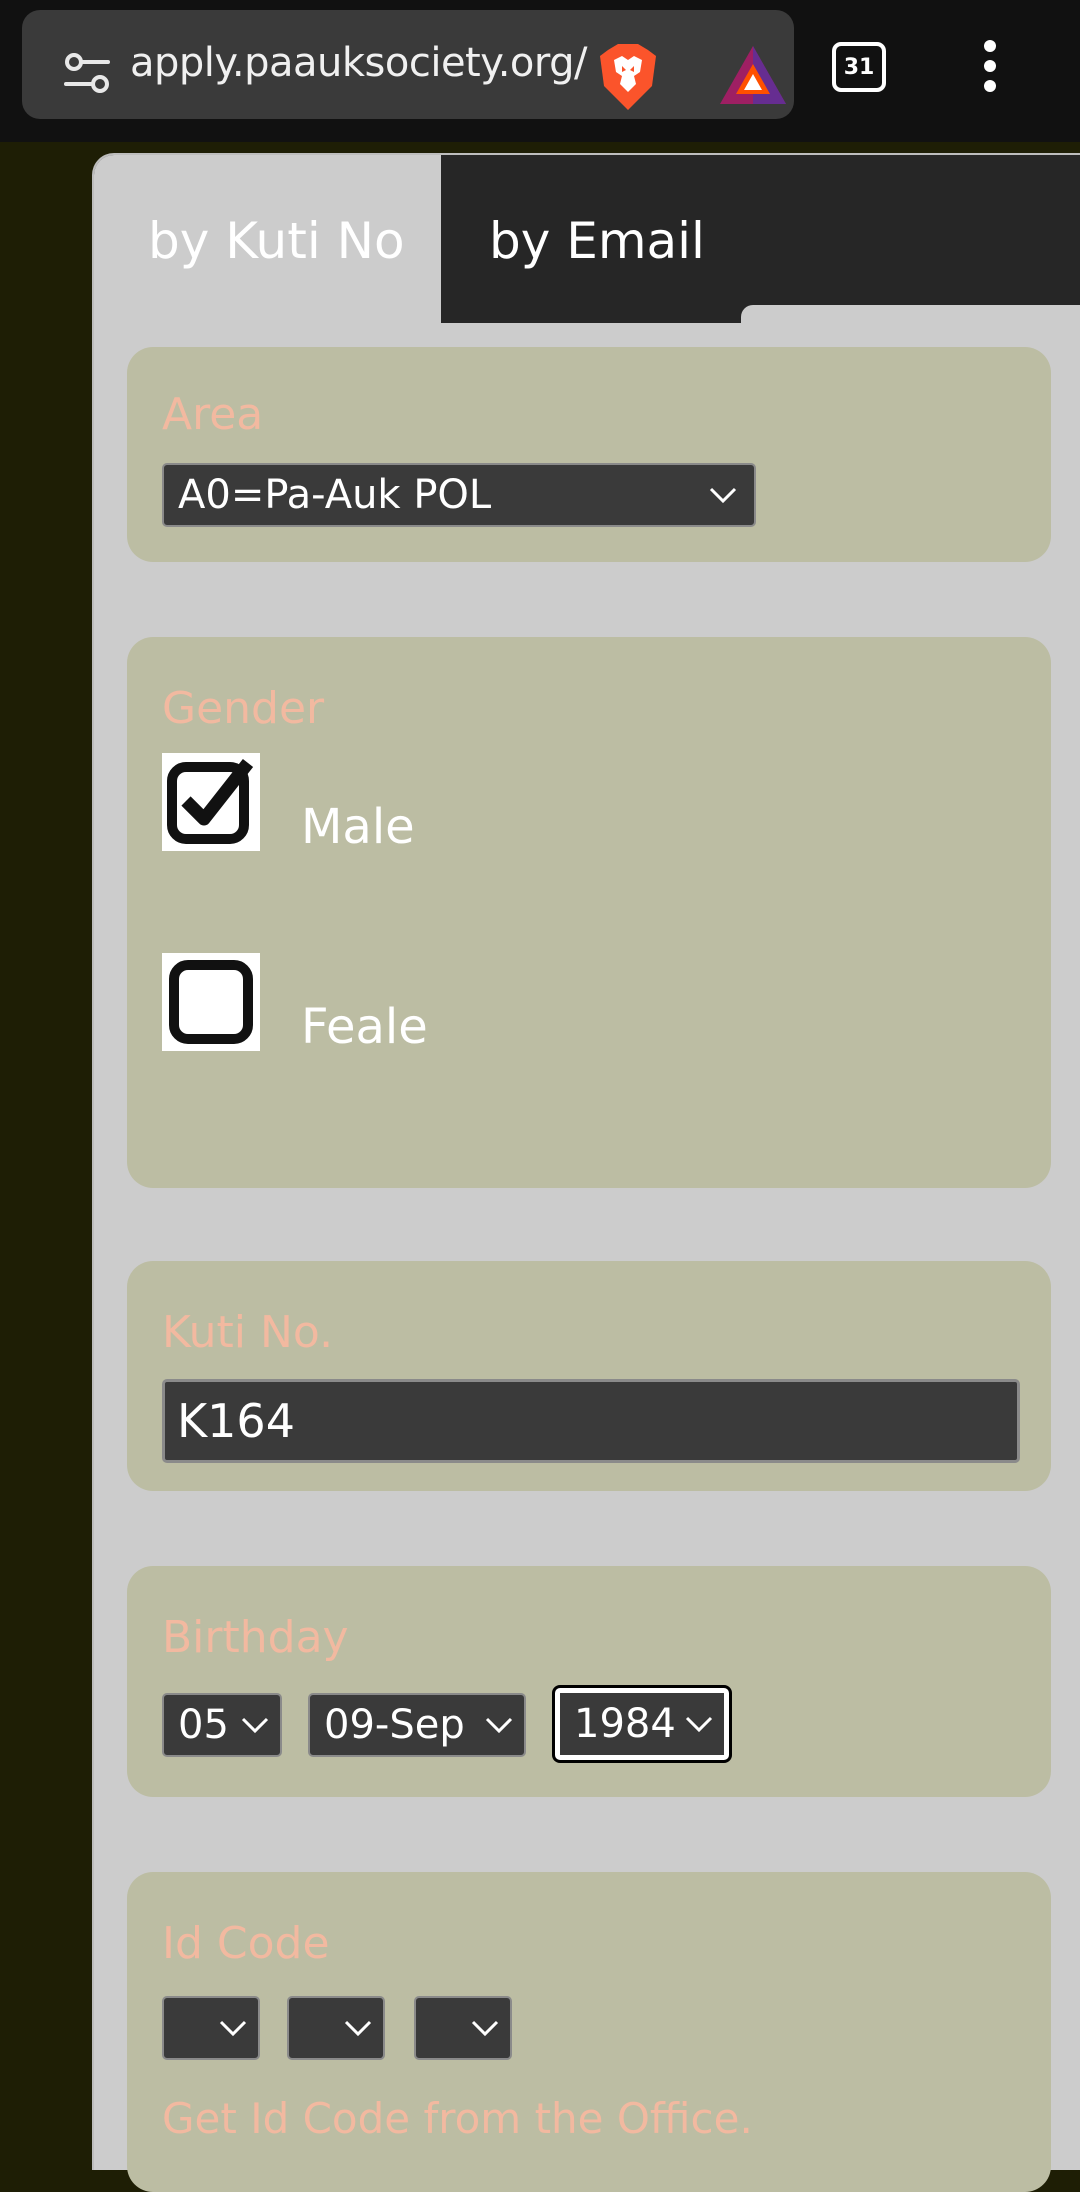  I want to click on female-checkbox, so click(211, 1002).